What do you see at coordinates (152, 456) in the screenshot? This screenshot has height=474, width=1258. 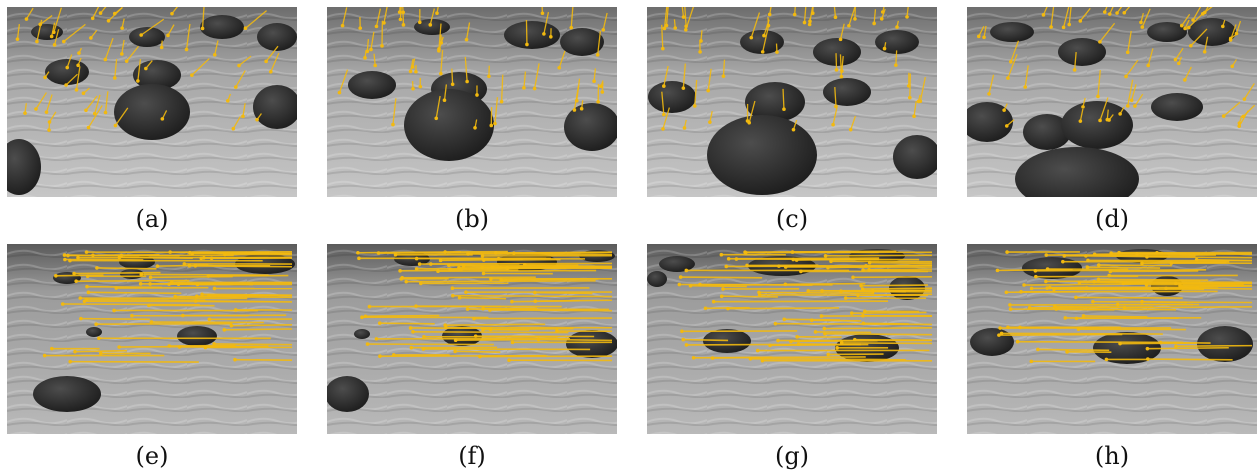 I see `panel-label-e: (e)` at bounding box center [152, 456].